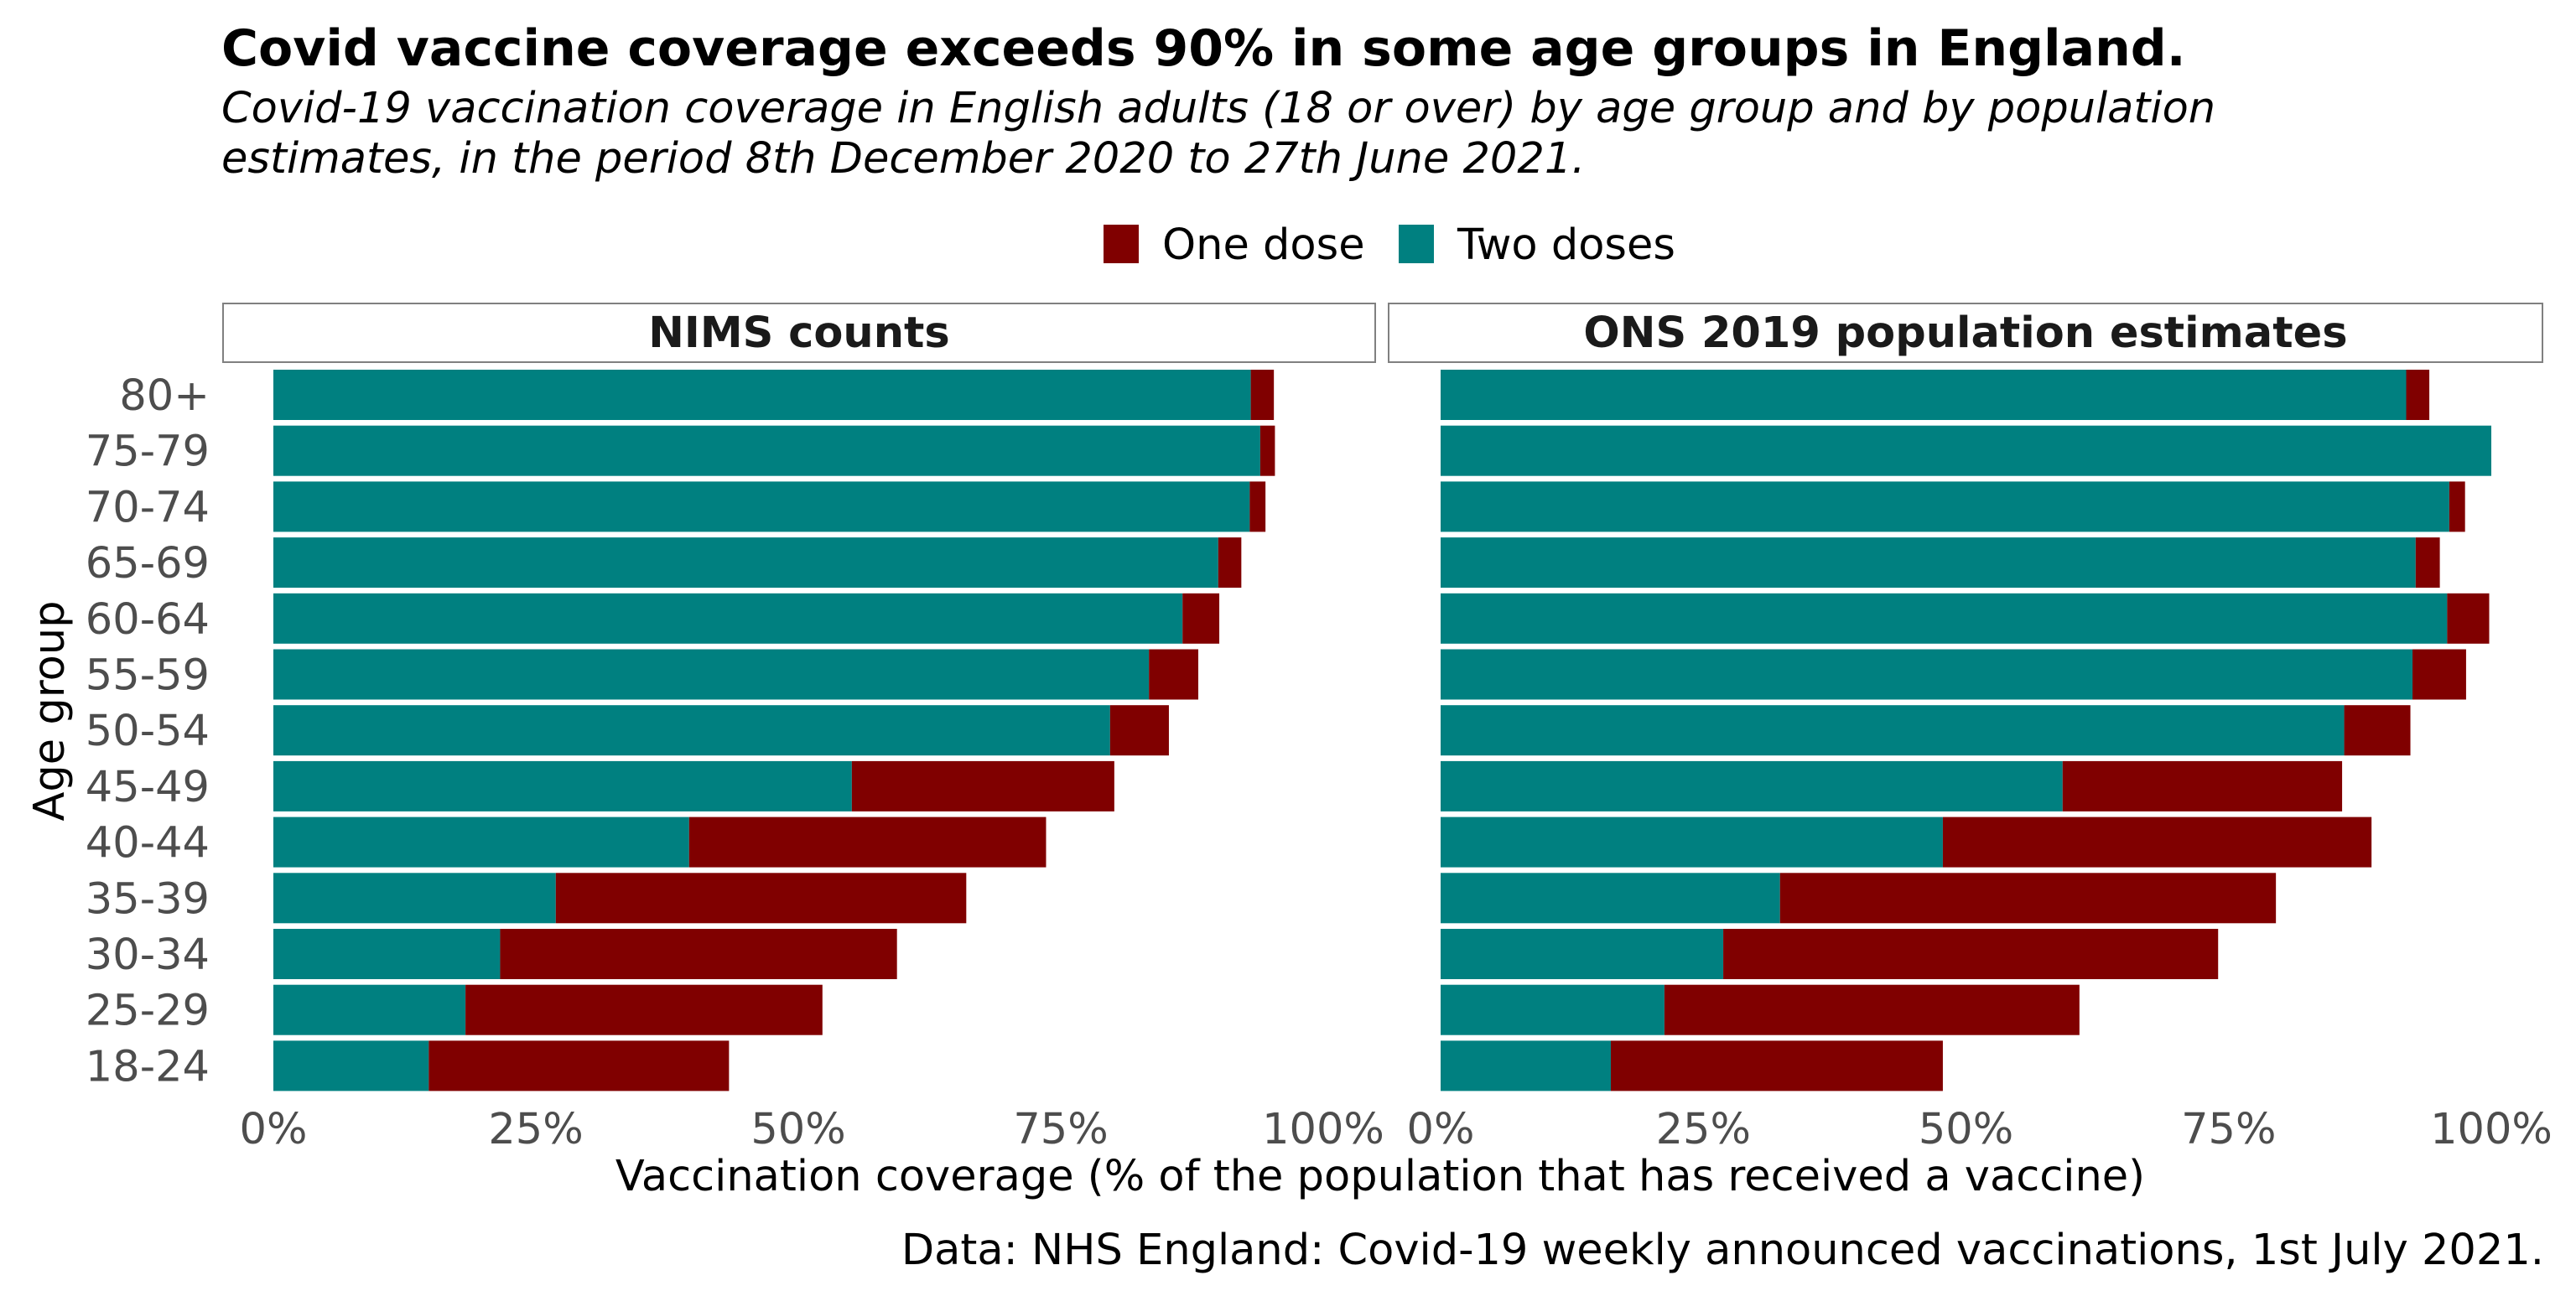 The image size is (2576, 1291). I want to click on legend-label-one-dose: One dose, so click(1263, 245).